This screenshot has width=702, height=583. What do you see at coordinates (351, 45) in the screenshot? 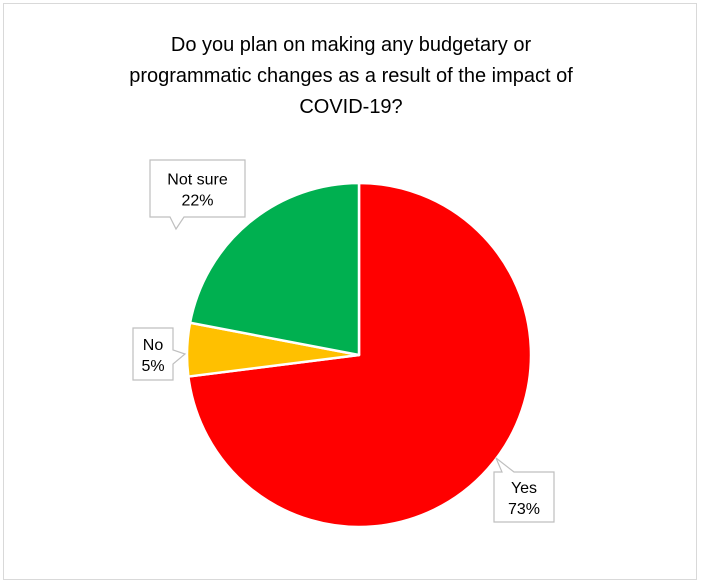
I see `chart-title-line-1: Do you plan on making any budgetary or` at bounding box center [351, 45].